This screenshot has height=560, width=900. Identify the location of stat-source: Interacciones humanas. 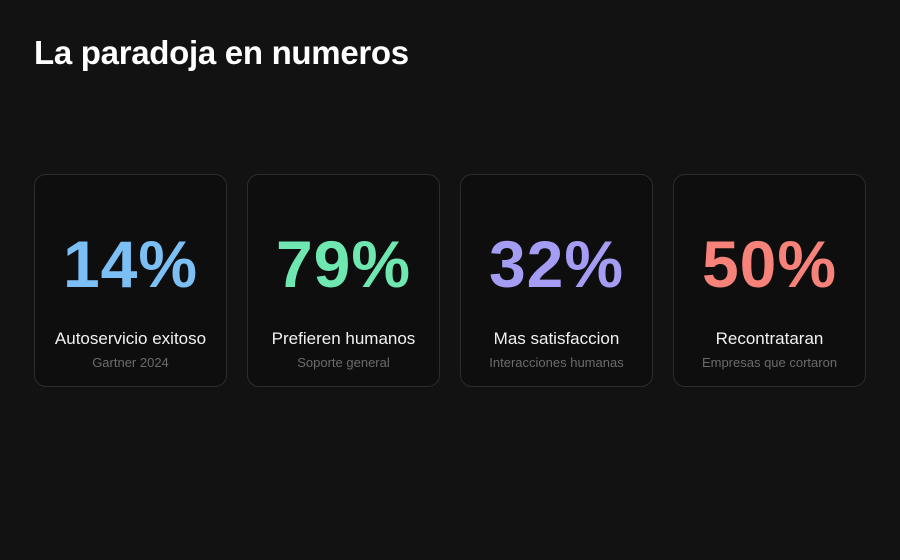
(556, 362).